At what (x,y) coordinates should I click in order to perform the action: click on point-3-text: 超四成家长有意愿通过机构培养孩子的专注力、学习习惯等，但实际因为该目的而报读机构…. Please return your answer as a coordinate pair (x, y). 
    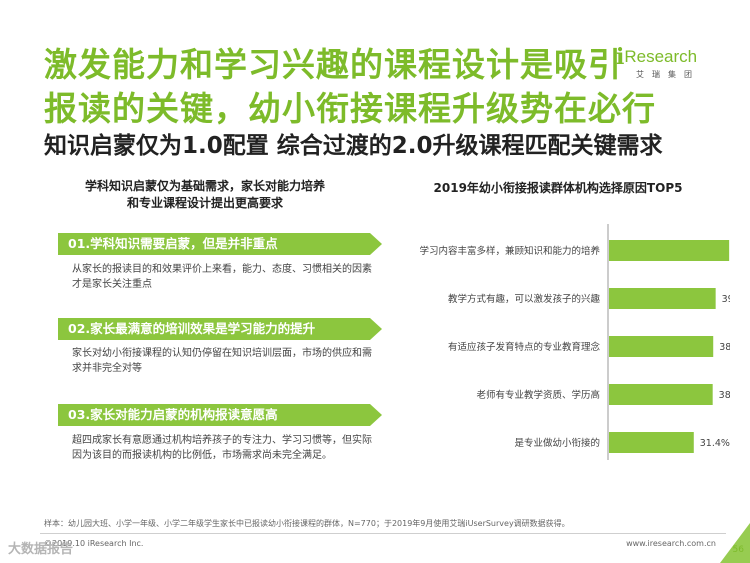
    Looking at the image, I should click on (222, 448).